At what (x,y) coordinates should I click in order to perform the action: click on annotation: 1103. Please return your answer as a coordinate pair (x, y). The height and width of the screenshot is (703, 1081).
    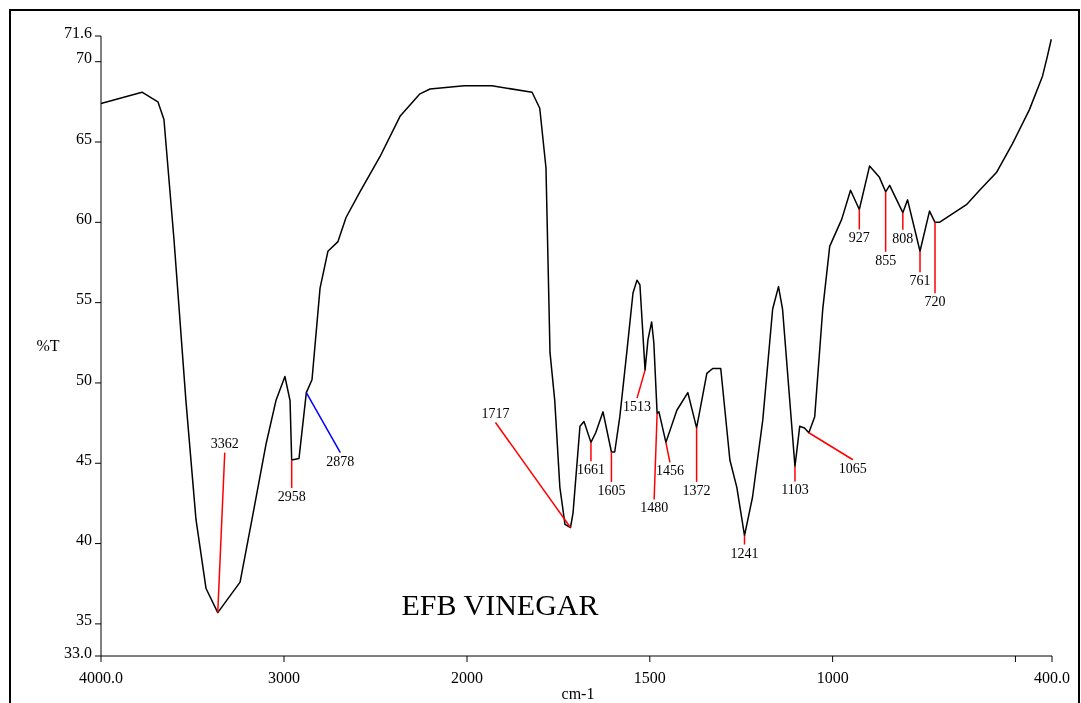
    Looking at the image, I should click on (795, 490).